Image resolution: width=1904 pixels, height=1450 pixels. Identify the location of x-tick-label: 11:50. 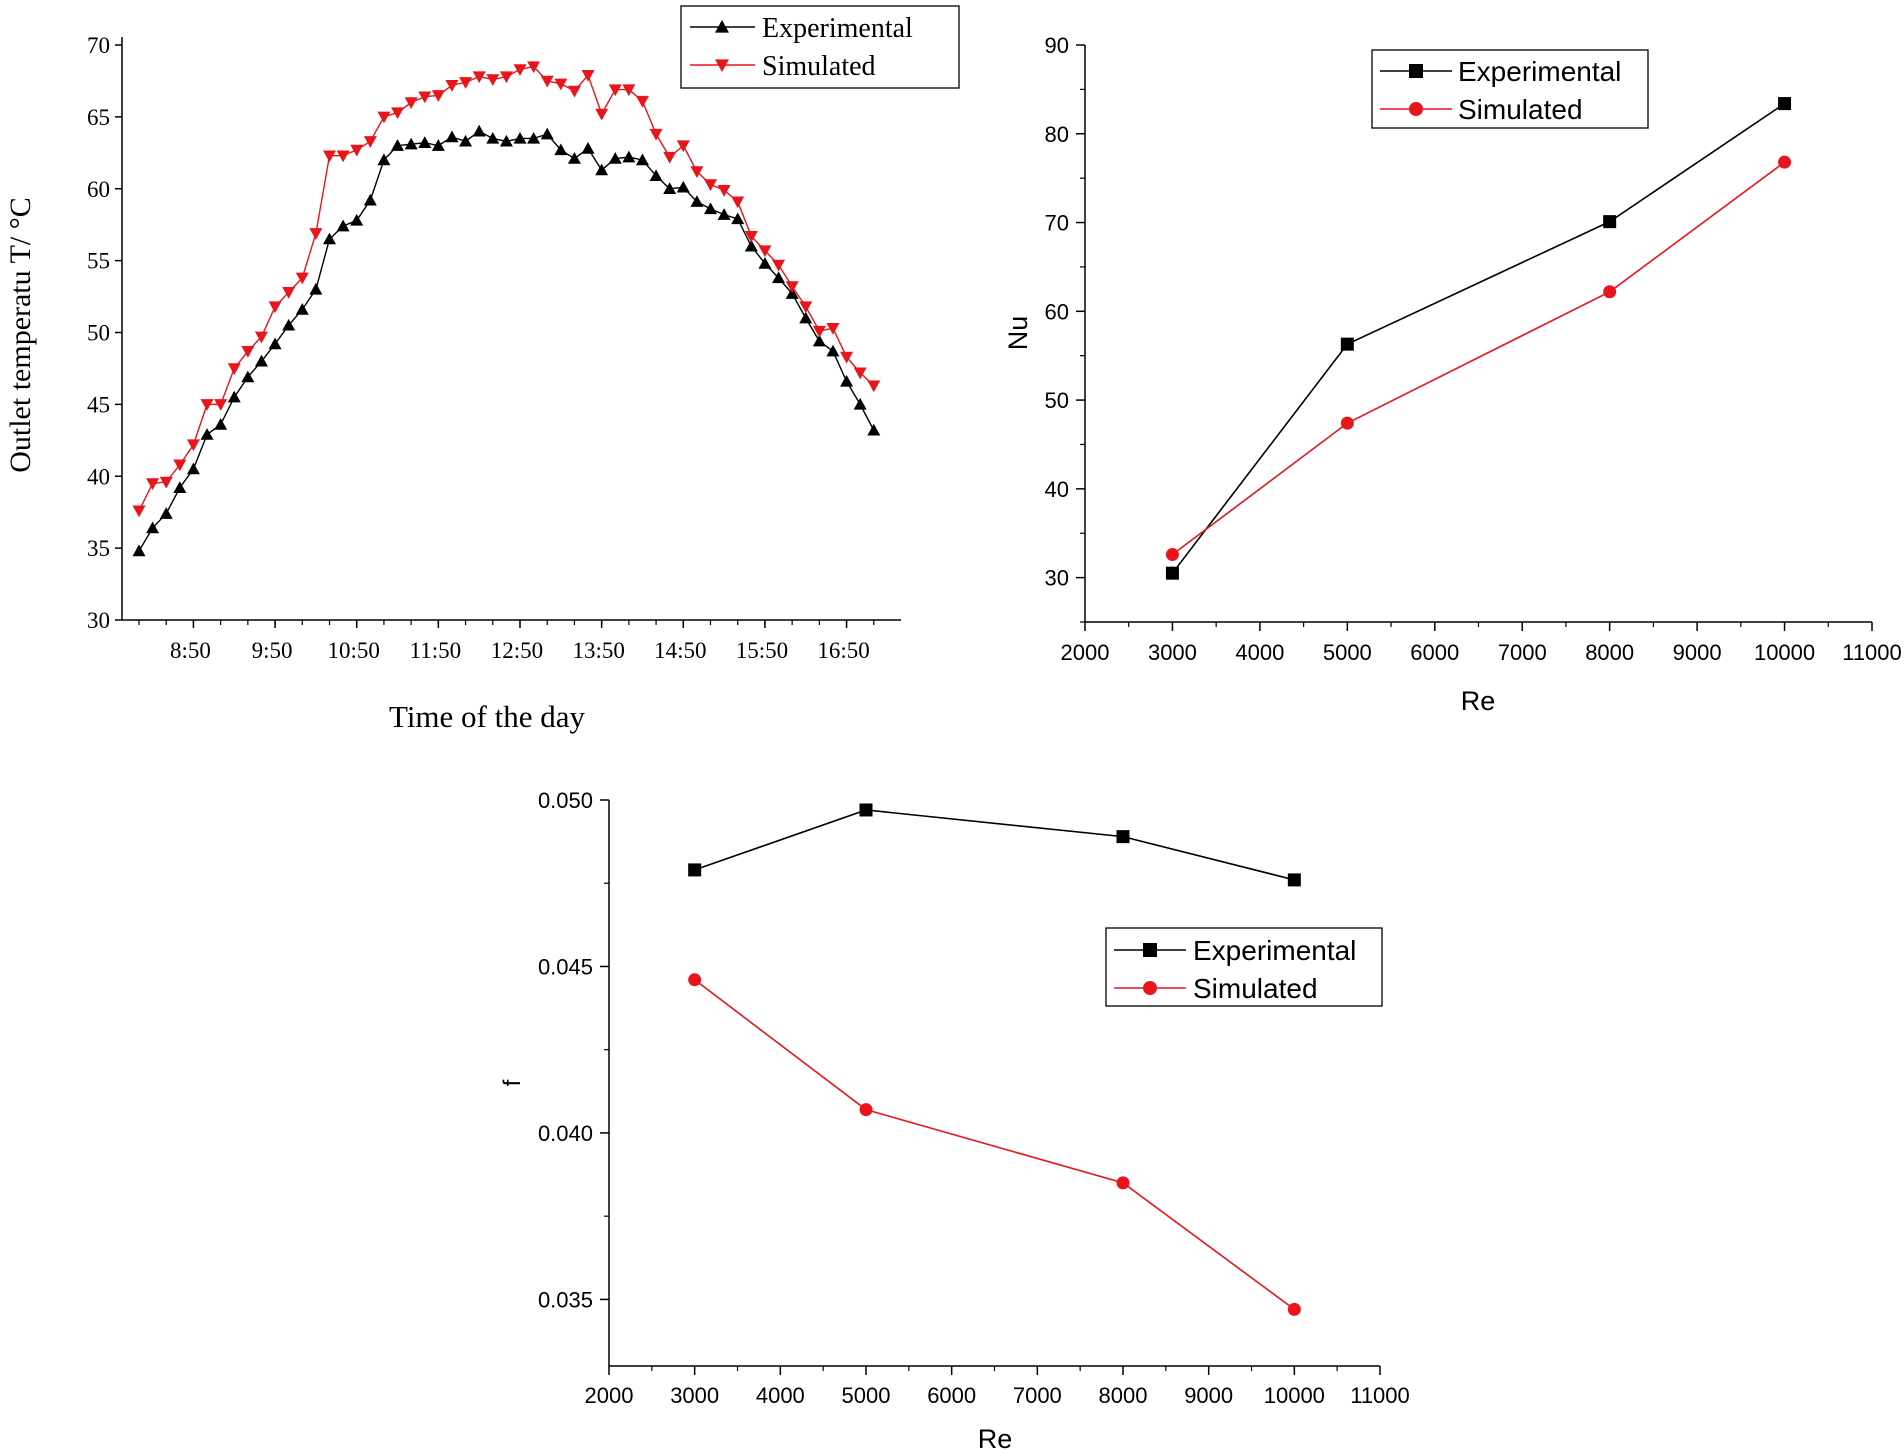
(436, 650).